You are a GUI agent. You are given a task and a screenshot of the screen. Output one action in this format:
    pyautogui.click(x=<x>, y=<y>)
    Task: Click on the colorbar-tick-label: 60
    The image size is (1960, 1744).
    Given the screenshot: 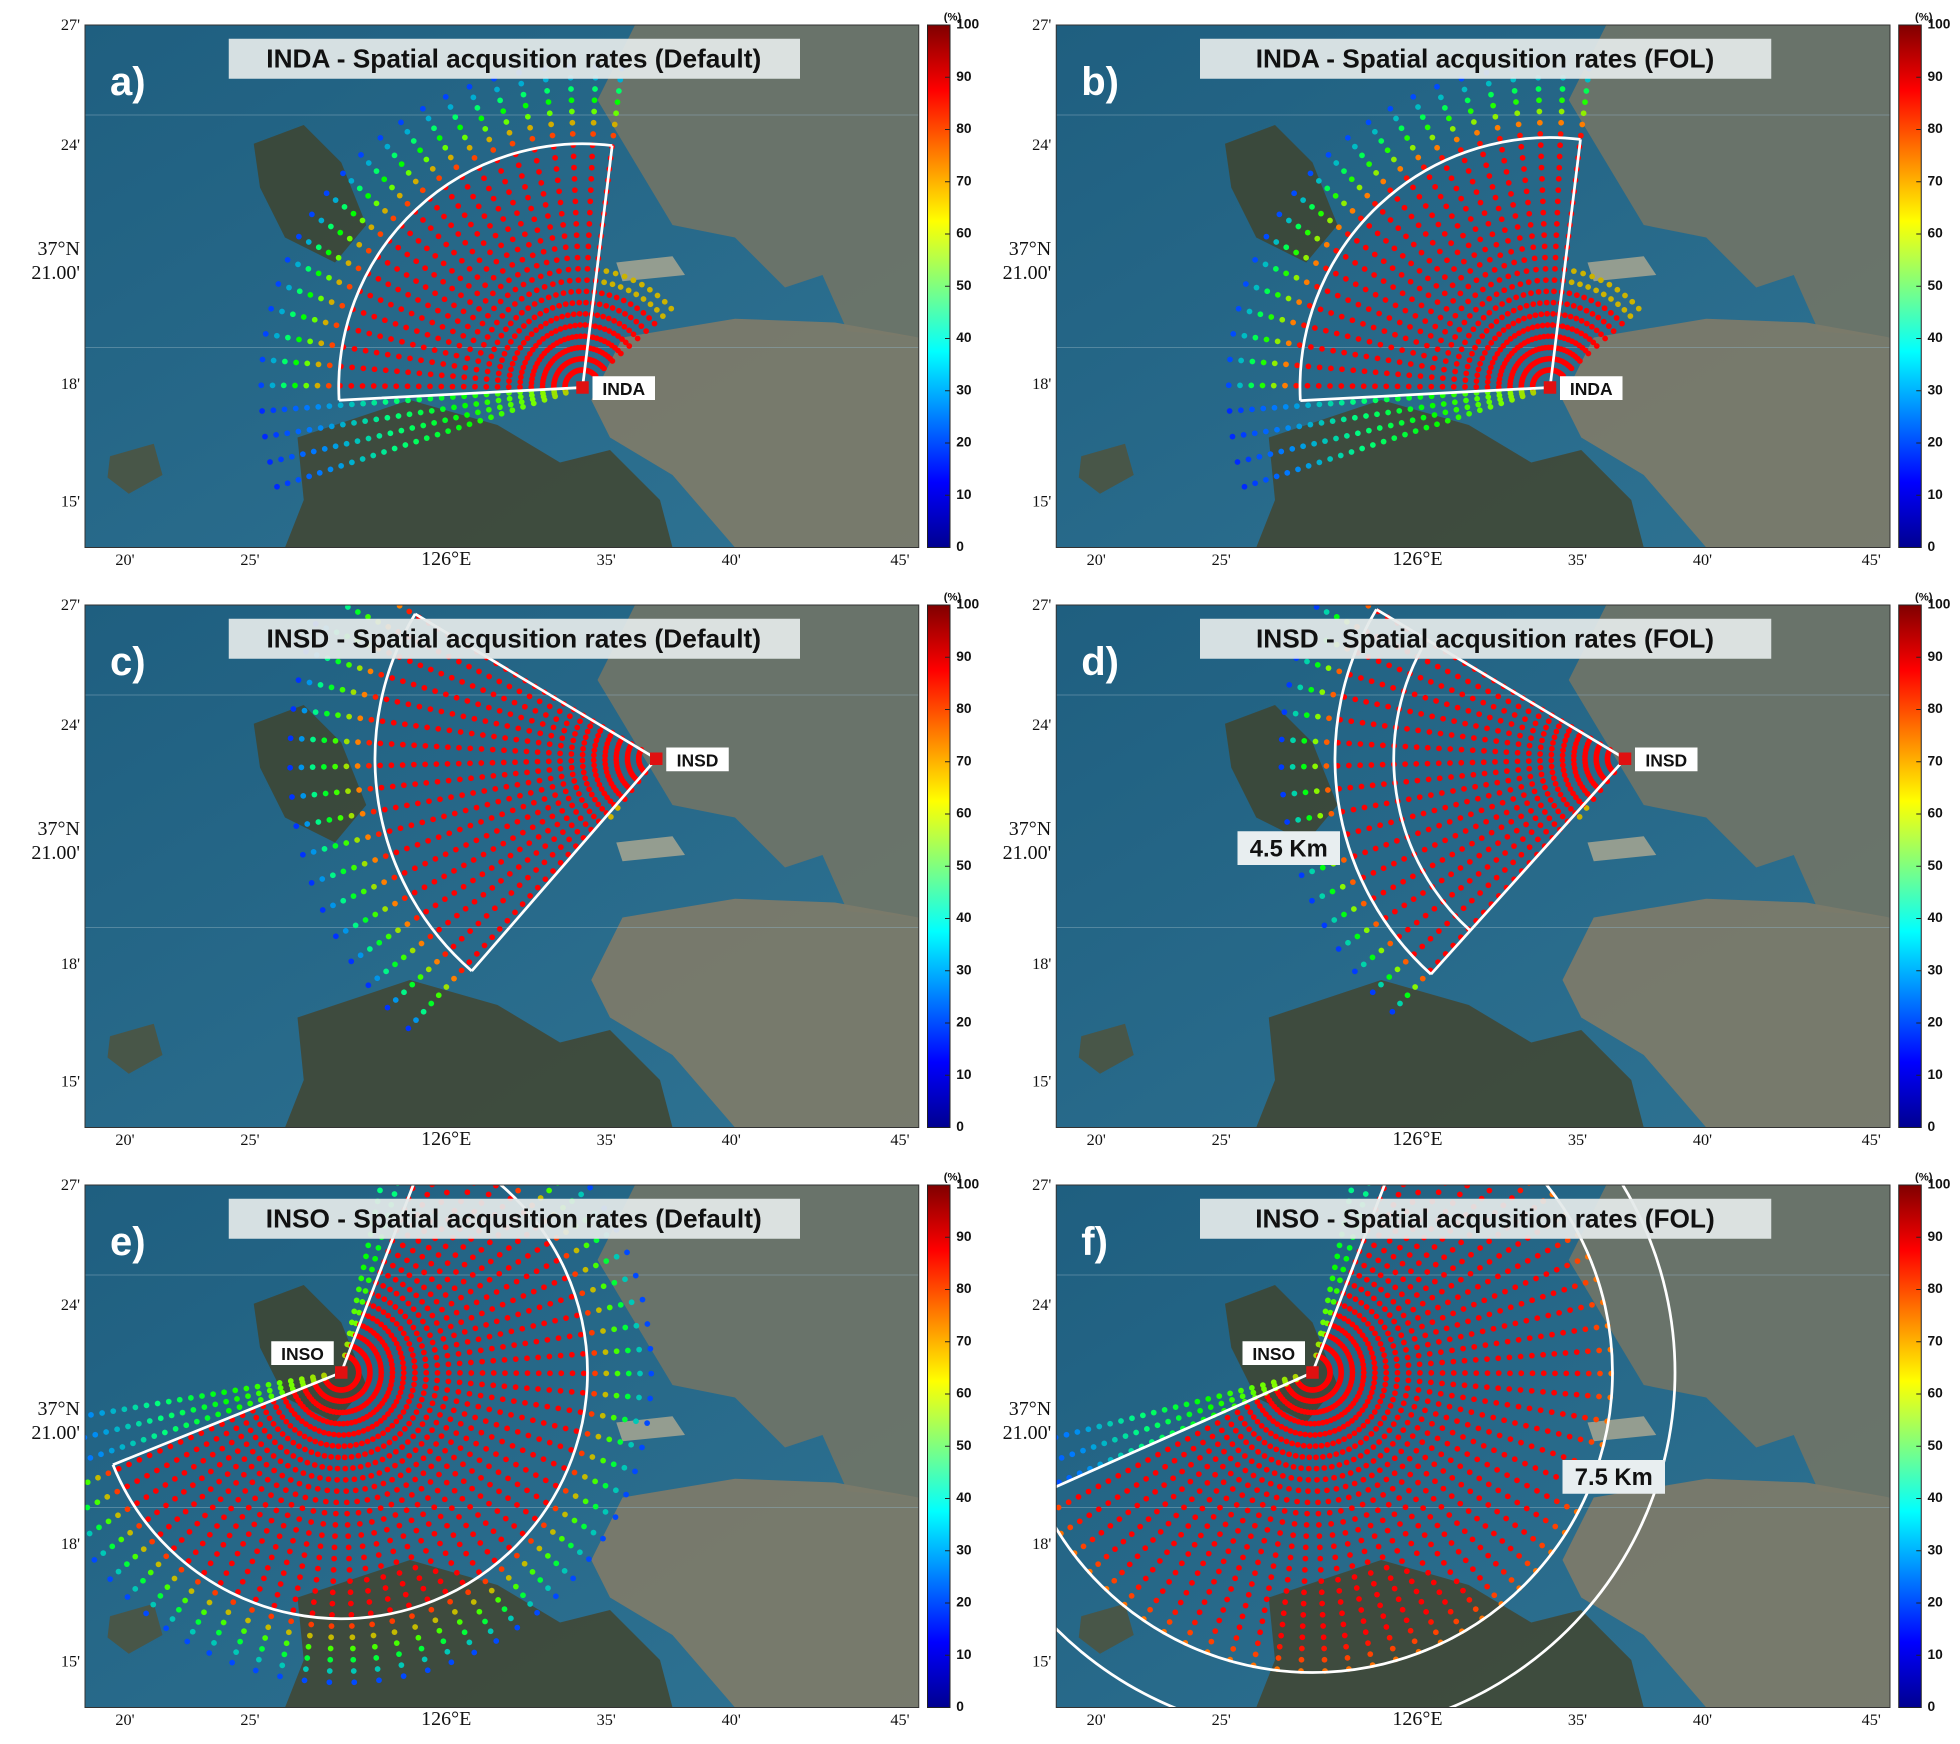 What is the action you would take?
    pyautogui.click(x=964, y=813)
    